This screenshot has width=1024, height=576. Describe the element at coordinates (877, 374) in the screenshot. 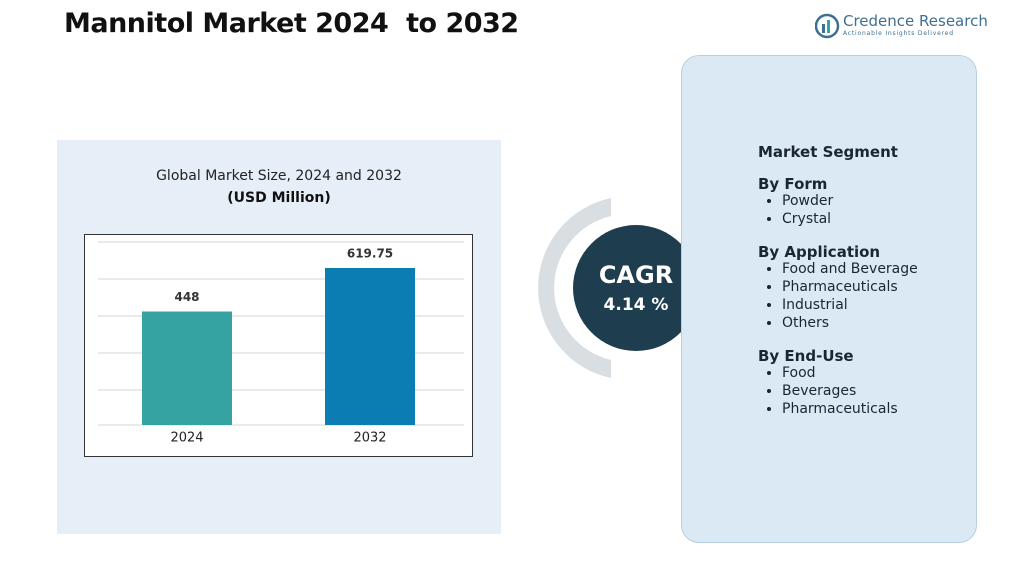

I see `segment-item: Food` at that location.